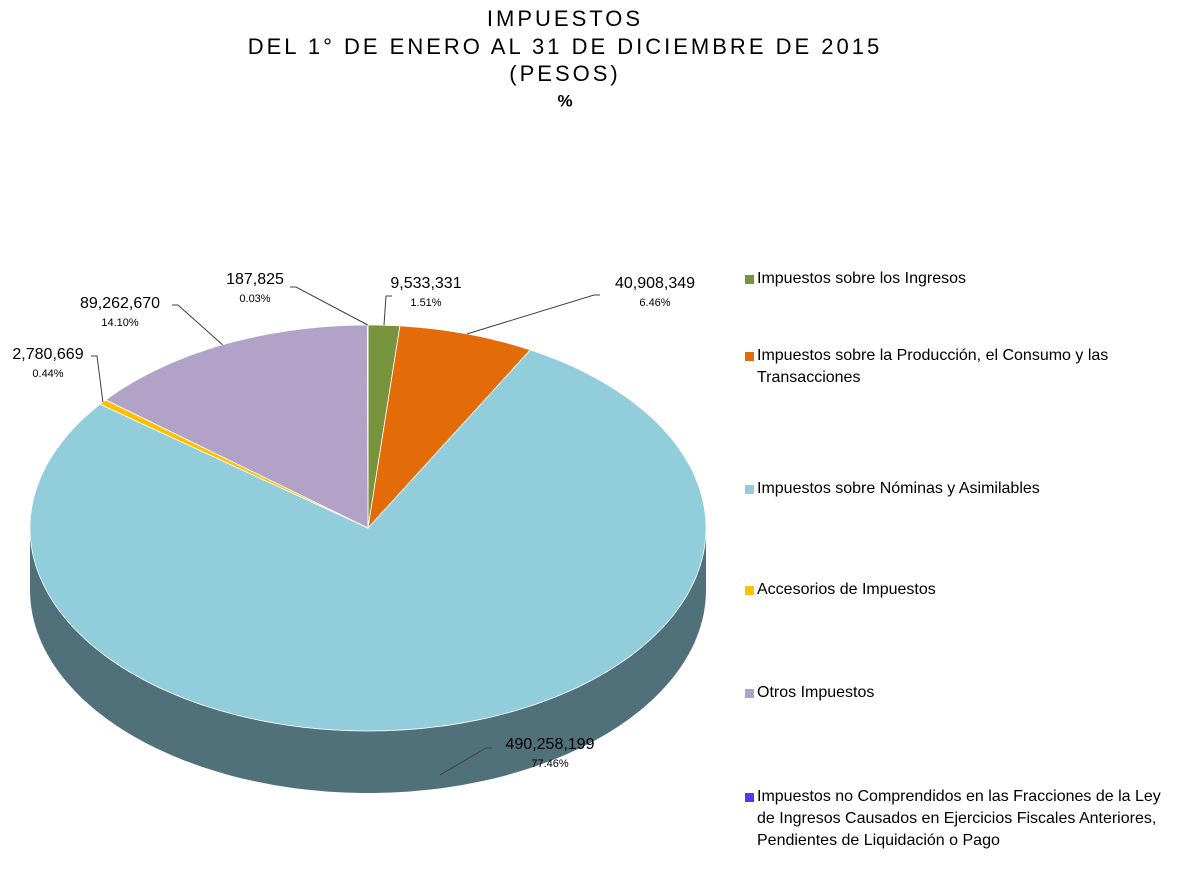 Image resolution: width=1195 pixels, height=878 pixels. What do you see at coordinates (654, 303) in the screenshot?
I see `data-label-percent: 6.46%` at bounding box center [654, 303].